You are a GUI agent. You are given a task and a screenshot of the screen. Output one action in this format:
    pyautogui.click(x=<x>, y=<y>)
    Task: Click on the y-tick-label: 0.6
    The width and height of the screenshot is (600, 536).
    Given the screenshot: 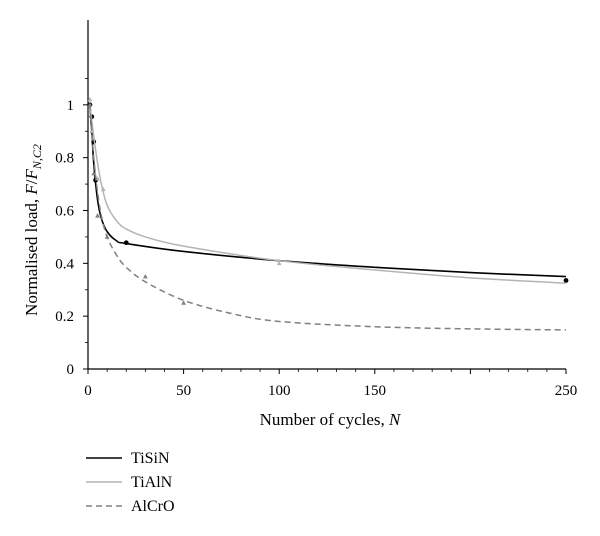 What is the action you would take?
    pyautogui.click(x=64, y=212)
    